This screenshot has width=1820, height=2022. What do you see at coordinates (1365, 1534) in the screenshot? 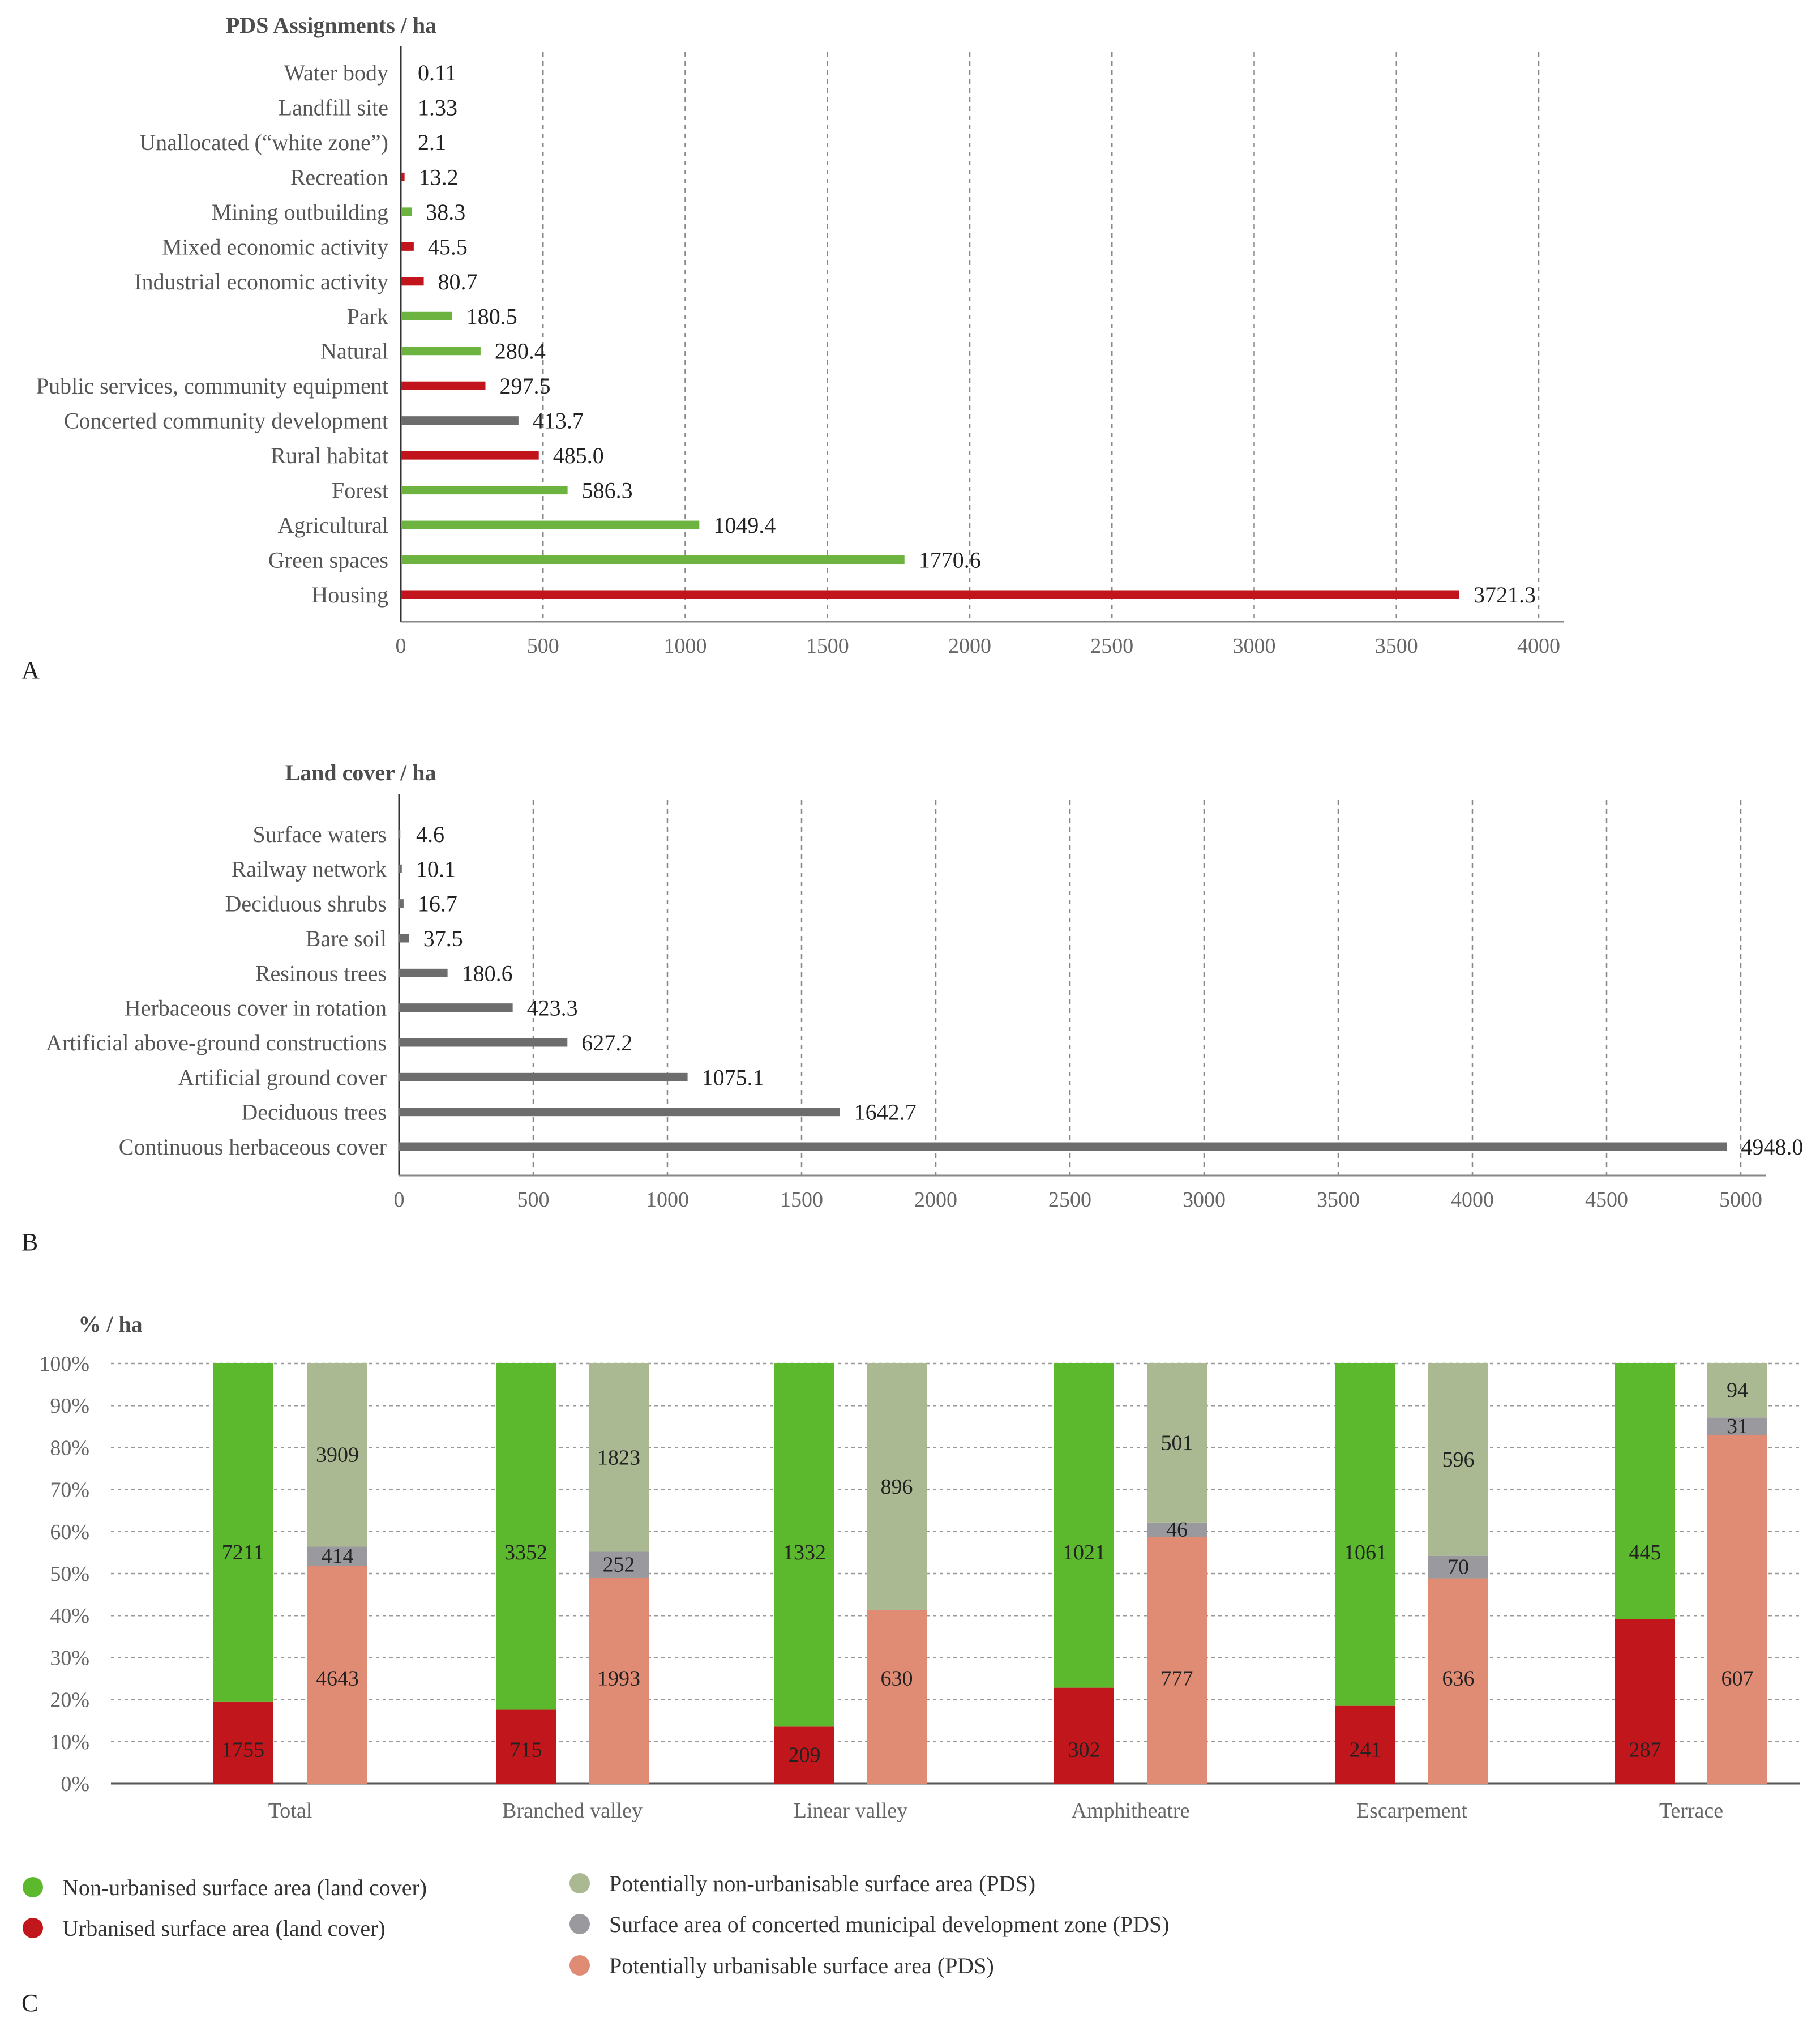
I see `bar-segment-escarpement-non-urbanised` at bounding box center [1365, 1534].